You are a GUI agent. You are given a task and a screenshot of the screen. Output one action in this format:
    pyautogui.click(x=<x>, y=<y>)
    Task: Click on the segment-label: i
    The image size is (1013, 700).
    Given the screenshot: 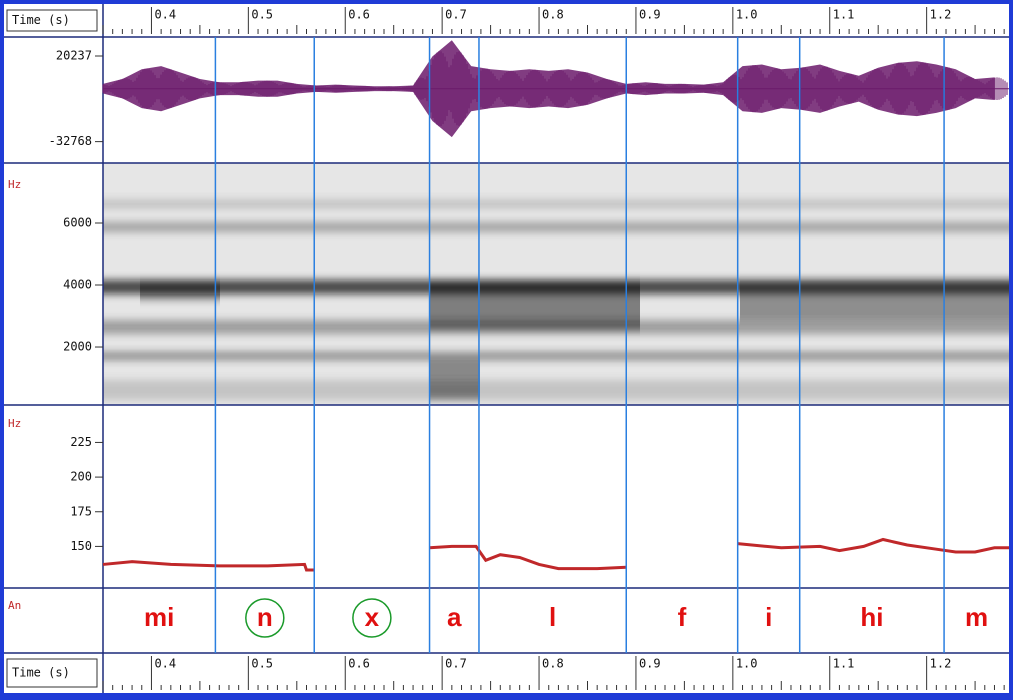 What is the action you would take?
    pyautogui.click(x=768, y=617)
    